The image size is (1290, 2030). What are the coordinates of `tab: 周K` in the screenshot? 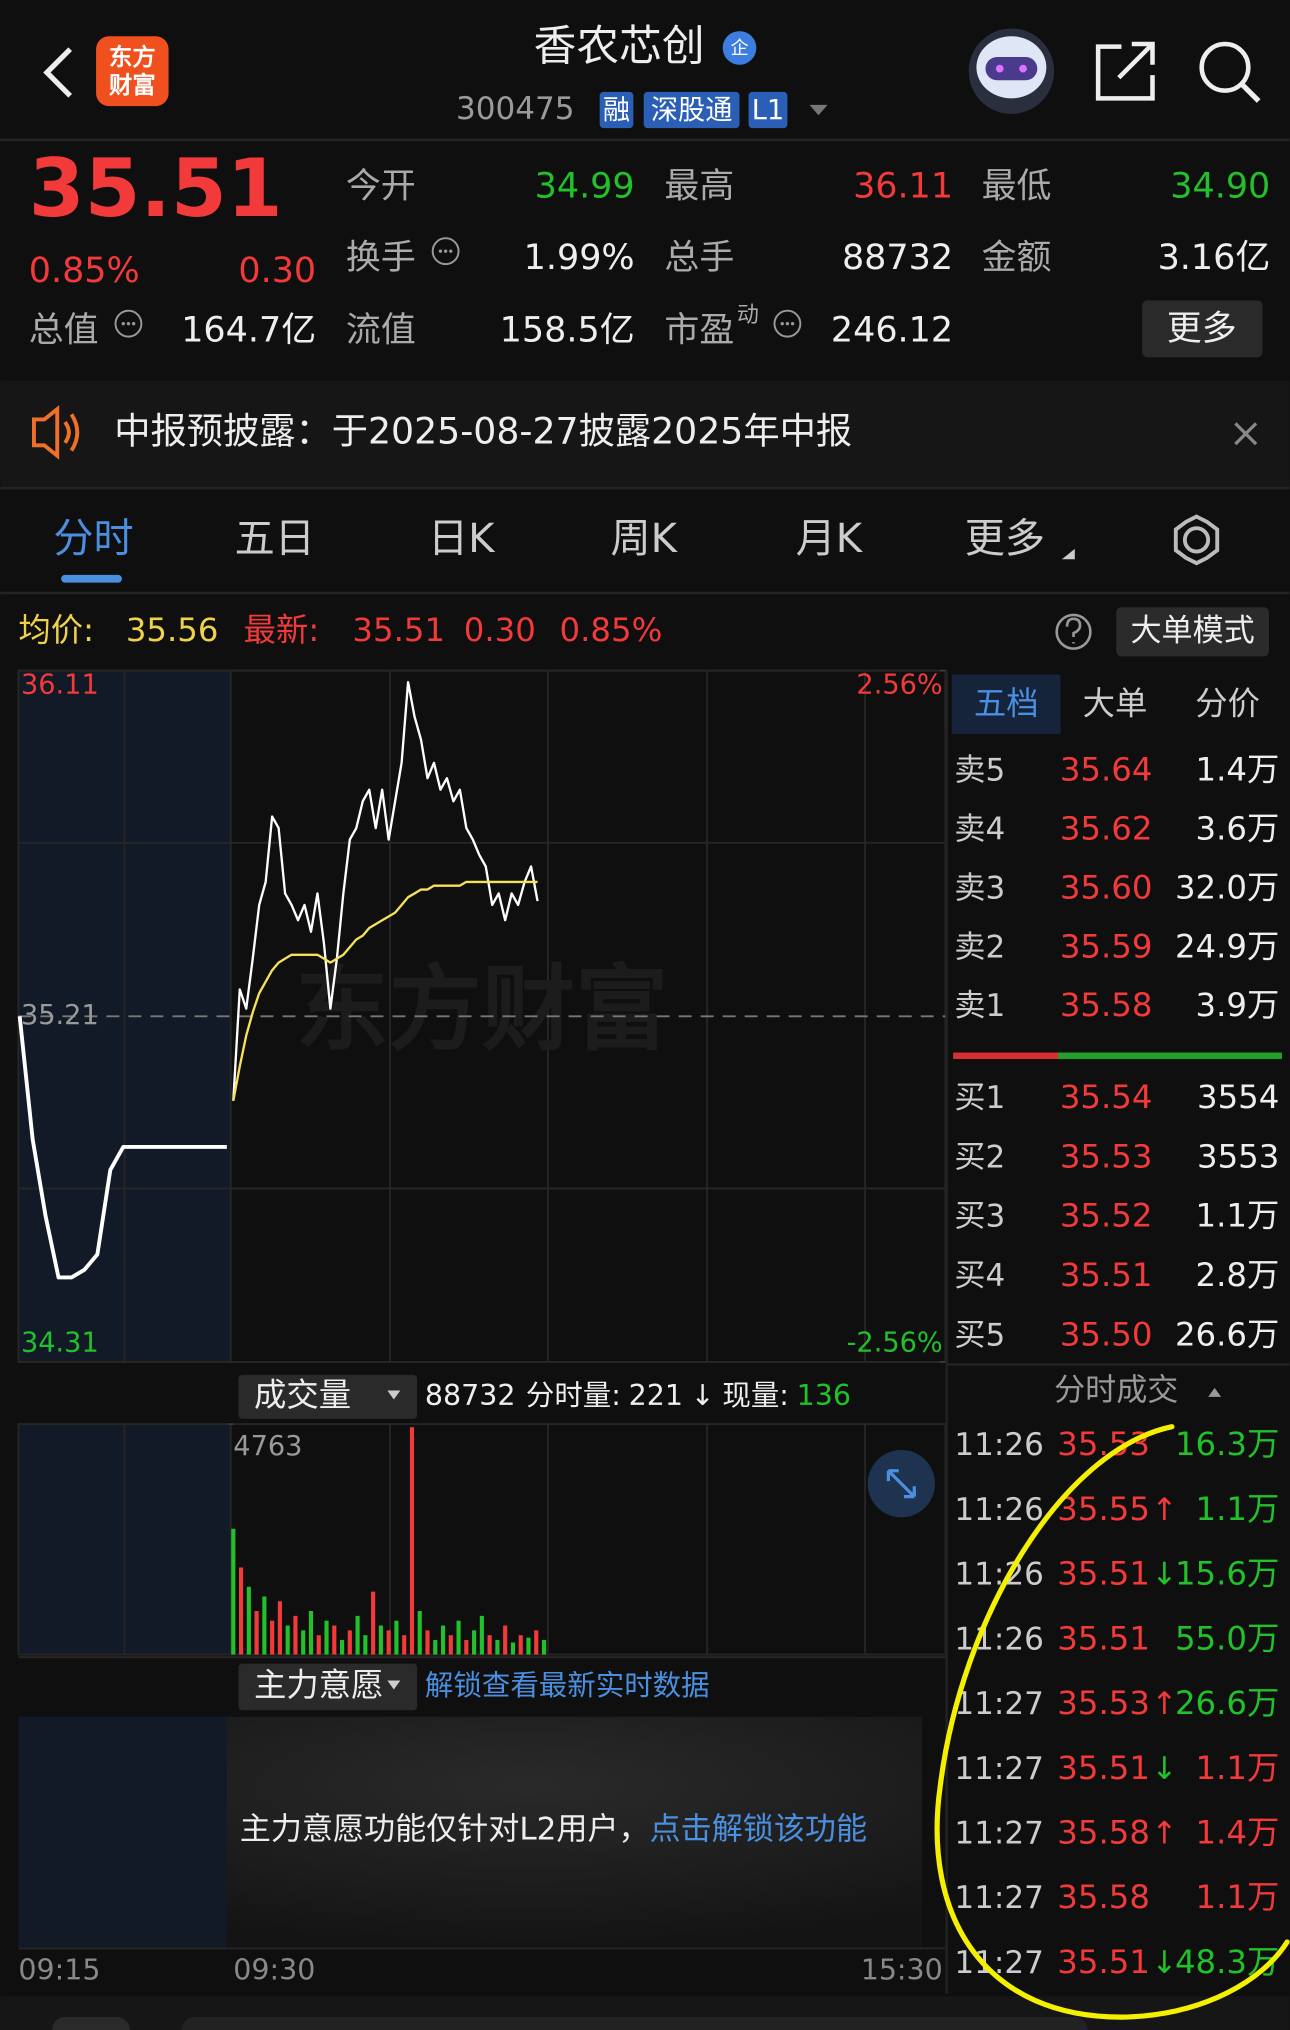 It's located at (644, 539).